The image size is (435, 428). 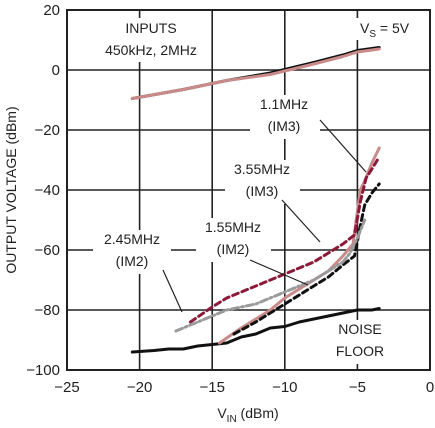 I want to click on y-tick-label-2: −60, so click(x=47, y=250).